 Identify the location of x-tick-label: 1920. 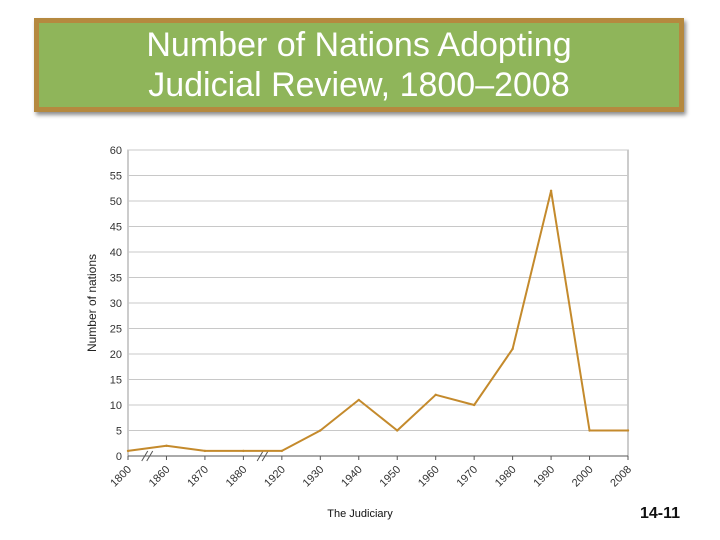
(275, 477).